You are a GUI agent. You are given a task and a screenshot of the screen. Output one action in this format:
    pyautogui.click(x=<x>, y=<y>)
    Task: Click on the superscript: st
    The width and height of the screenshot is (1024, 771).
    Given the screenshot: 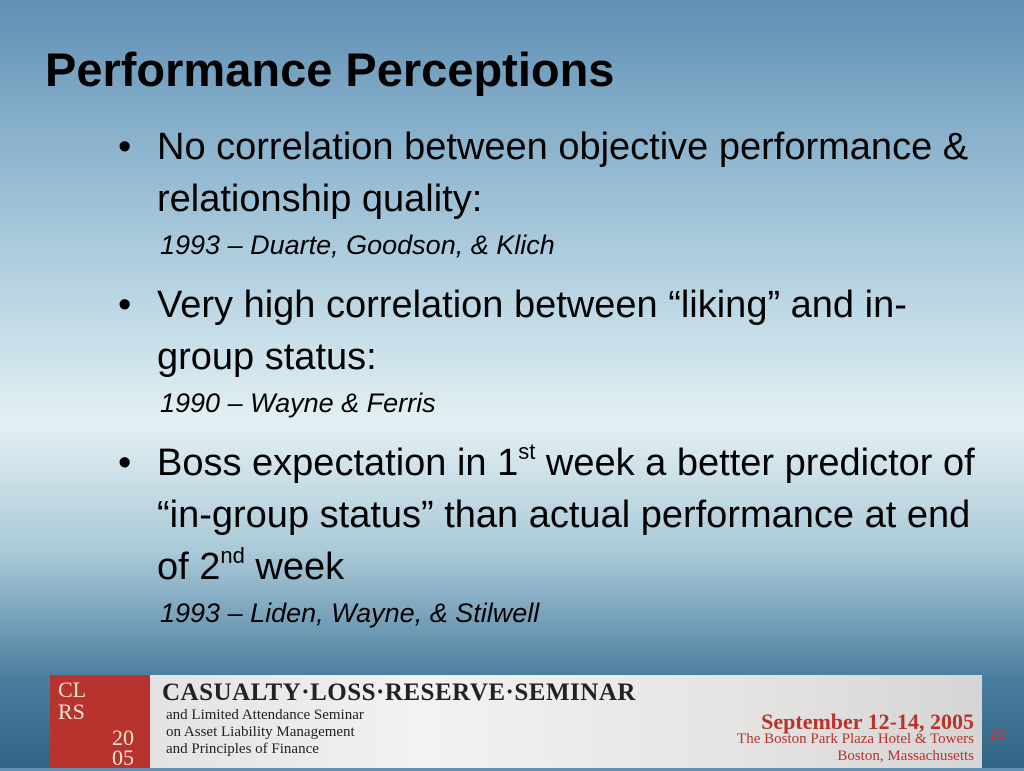 What is the action you would take?
    pyautogui.click(x=527, y=451)
    